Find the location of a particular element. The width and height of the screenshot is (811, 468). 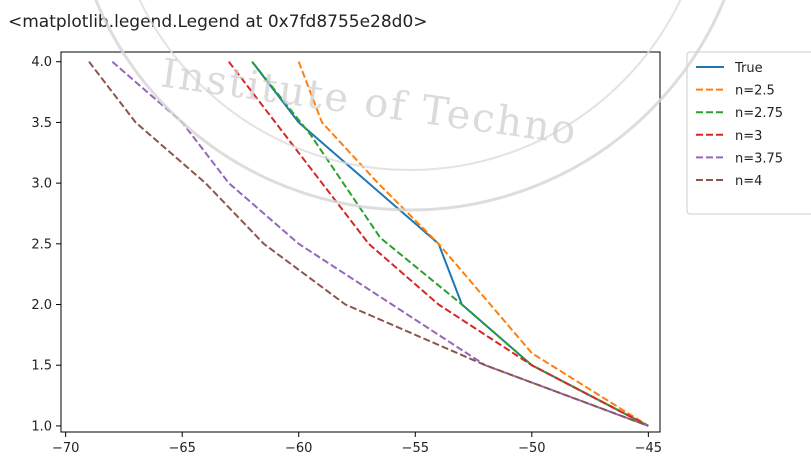

y-tick-label: 2.5 is located at coordinates (41, 244).